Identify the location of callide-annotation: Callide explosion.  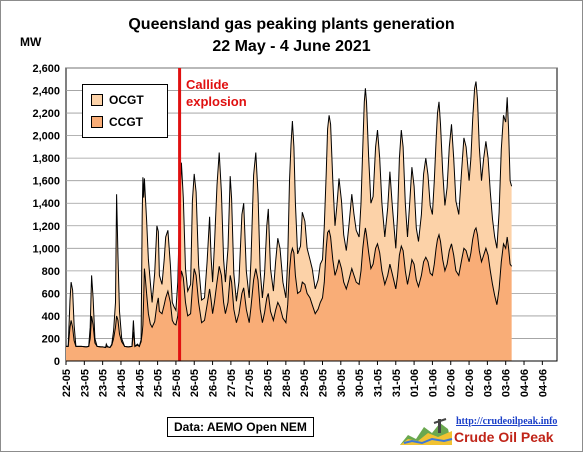
(216, 93).